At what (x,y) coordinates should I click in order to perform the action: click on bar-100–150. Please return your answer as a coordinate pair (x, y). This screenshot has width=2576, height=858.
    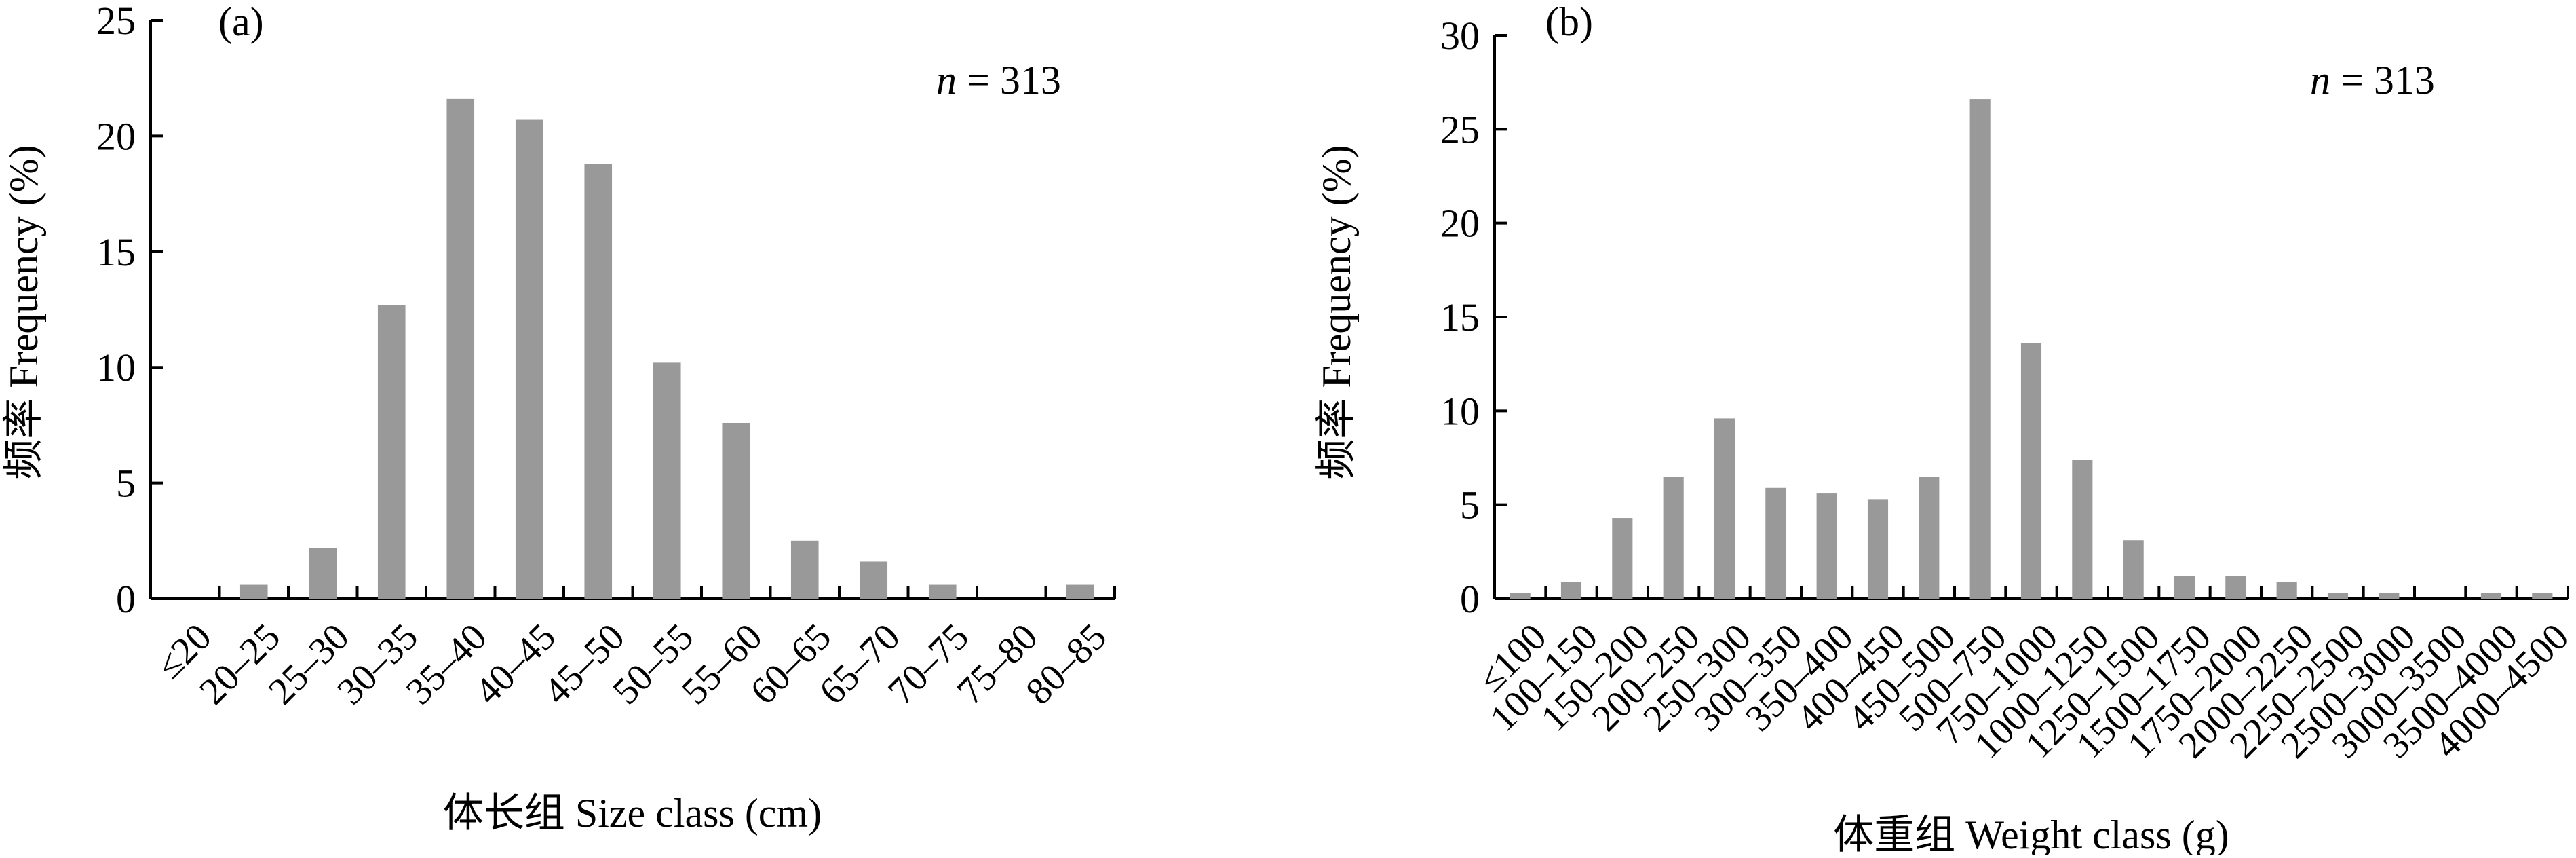
    Looking at the image, I should click on (1571, 590).